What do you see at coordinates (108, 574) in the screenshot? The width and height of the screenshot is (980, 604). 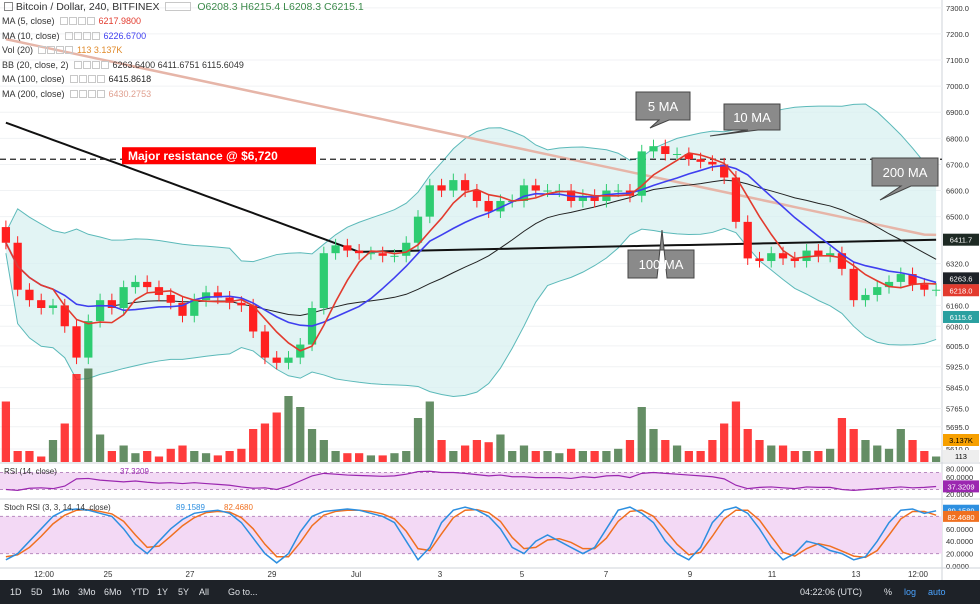 I see `time-tick-label: 25` at bounding box center [108, 574].